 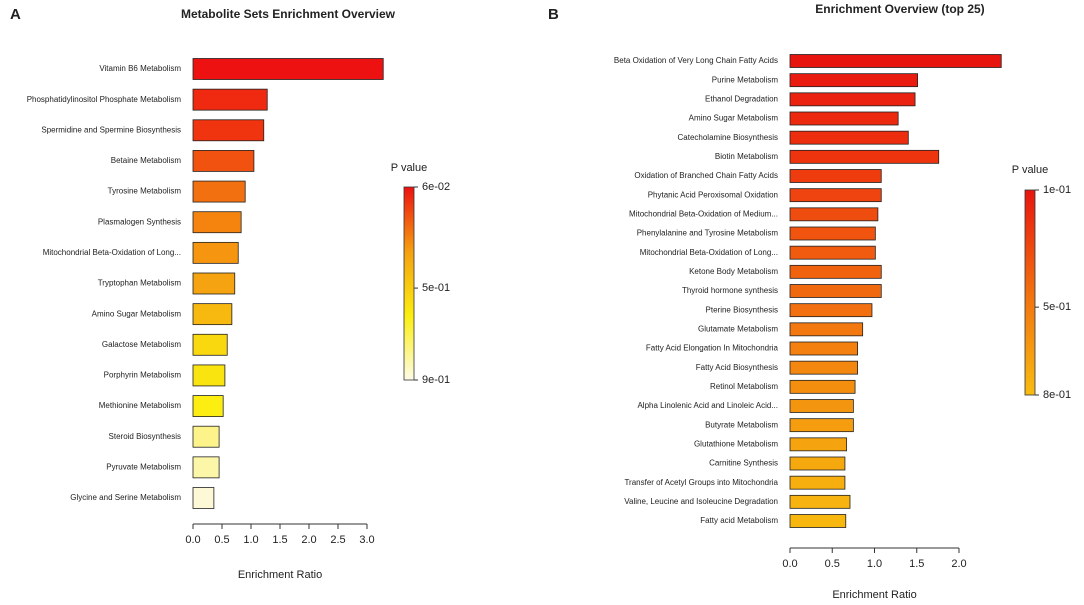 I want to click on category-label: Butyrate Metabolism, so click(x=741, y=424).